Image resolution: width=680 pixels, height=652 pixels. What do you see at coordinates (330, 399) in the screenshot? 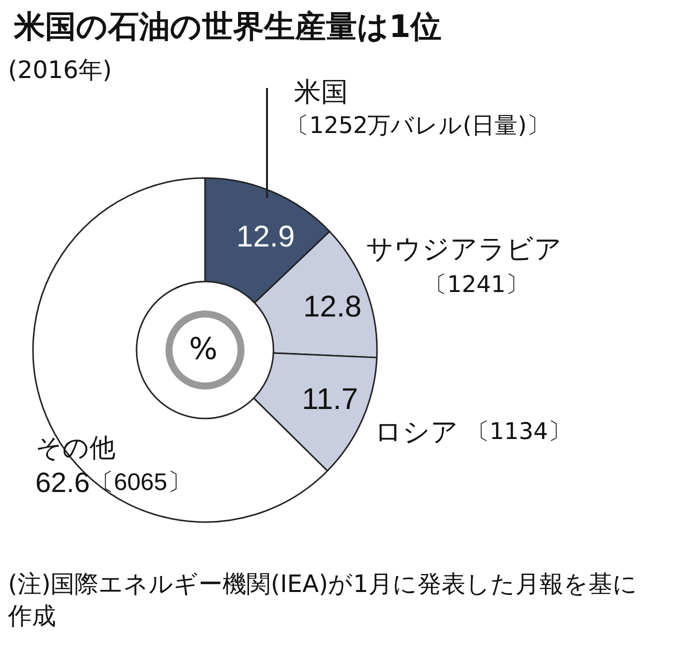
I see `data-label: 11.7` at bounding box center [330, 399].